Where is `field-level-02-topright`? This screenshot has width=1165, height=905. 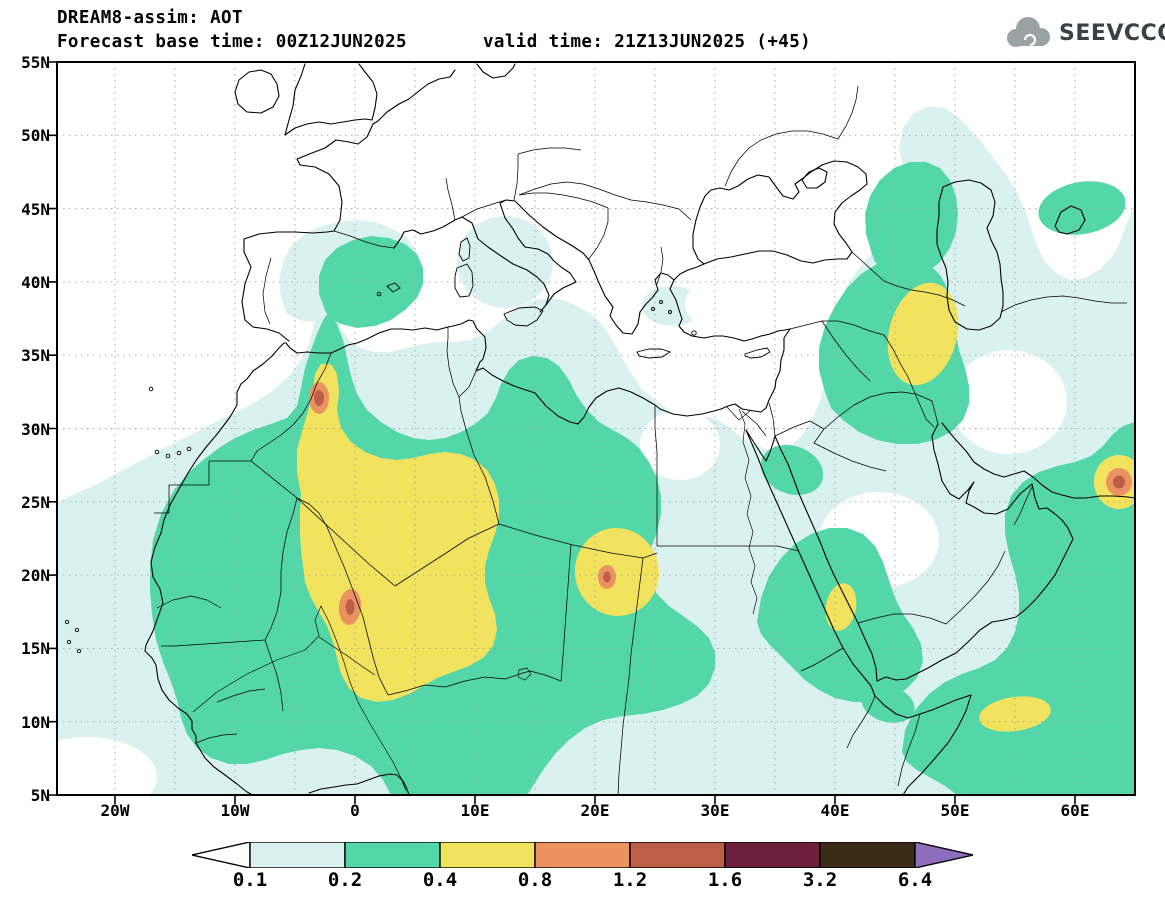
field-level-02-topright is located at coordinates (1082, 208).